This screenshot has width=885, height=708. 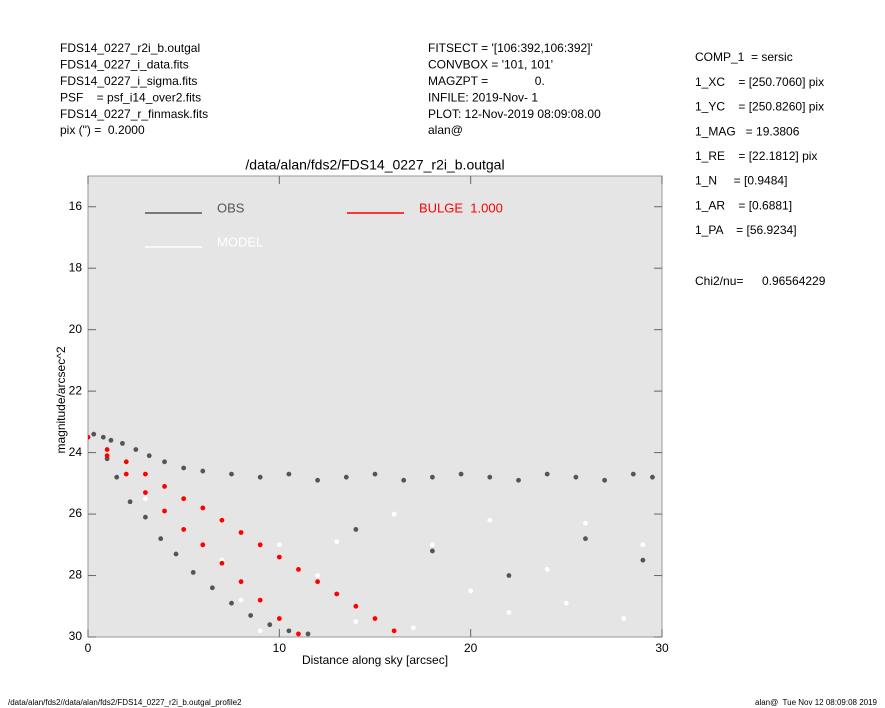 I want to click on y-tick-label: 22, so click(x=76, y=390).